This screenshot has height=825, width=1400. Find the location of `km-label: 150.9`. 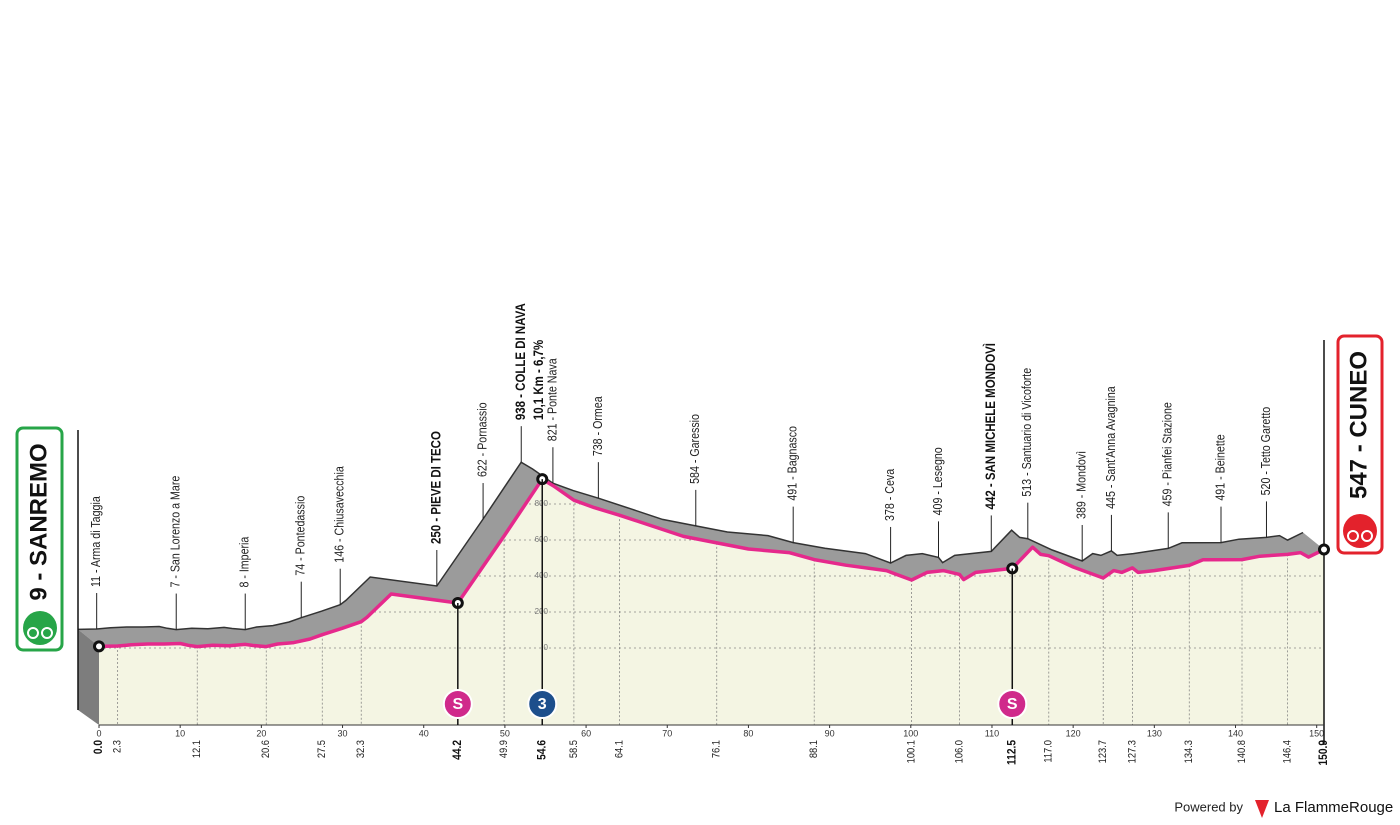

km-label: 150.9 is located at coordinates (1323, 753).